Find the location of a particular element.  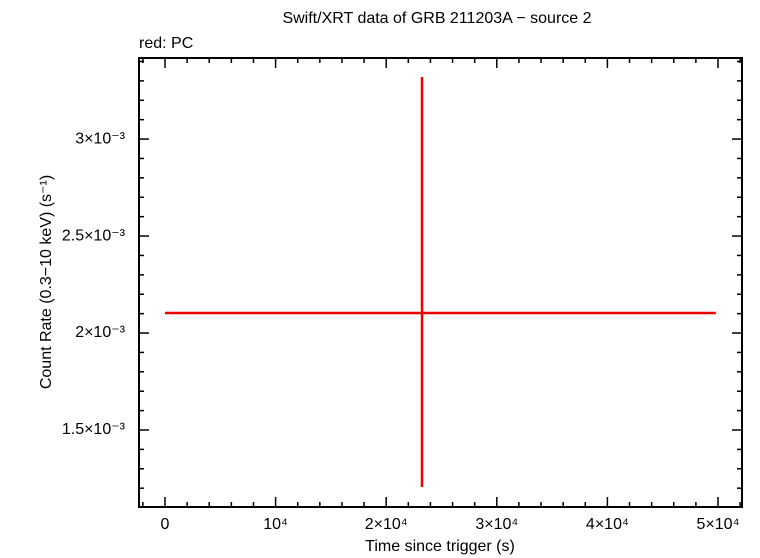

x-tick-label: 3×10⁴ is located at coordinates (496, 524).